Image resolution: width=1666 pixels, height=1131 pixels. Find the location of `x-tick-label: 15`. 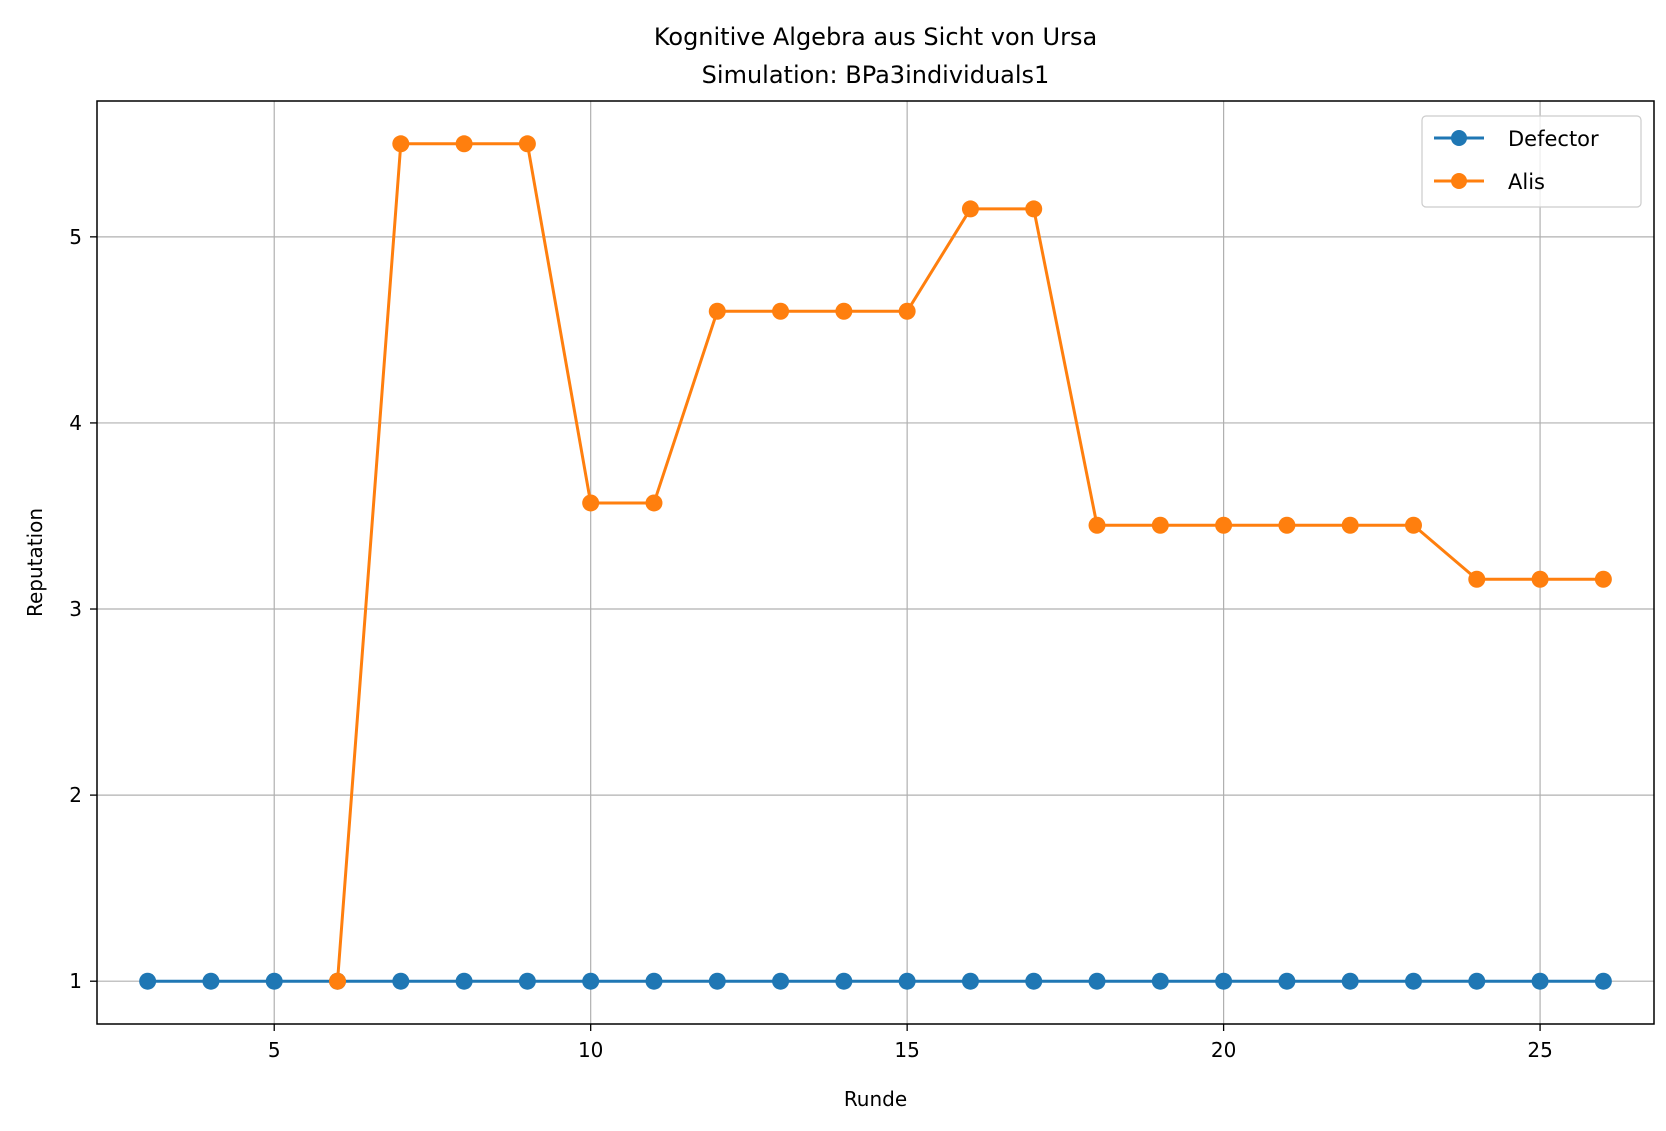

x-tick-label: 15 is located at coordinates (906, 1050).